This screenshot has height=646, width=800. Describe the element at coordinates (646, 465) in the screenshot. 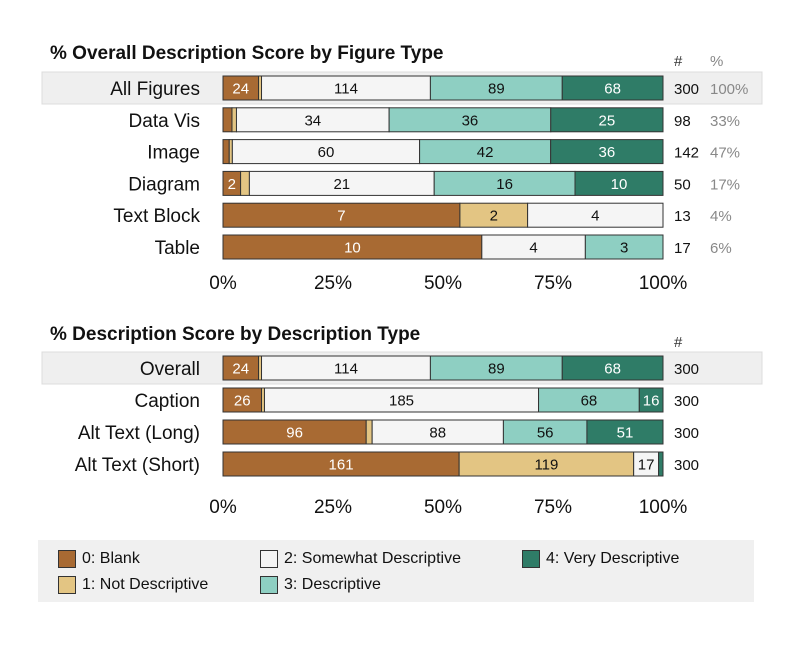

I see `data-label-alt-text-short-level-2: 17` at that location.